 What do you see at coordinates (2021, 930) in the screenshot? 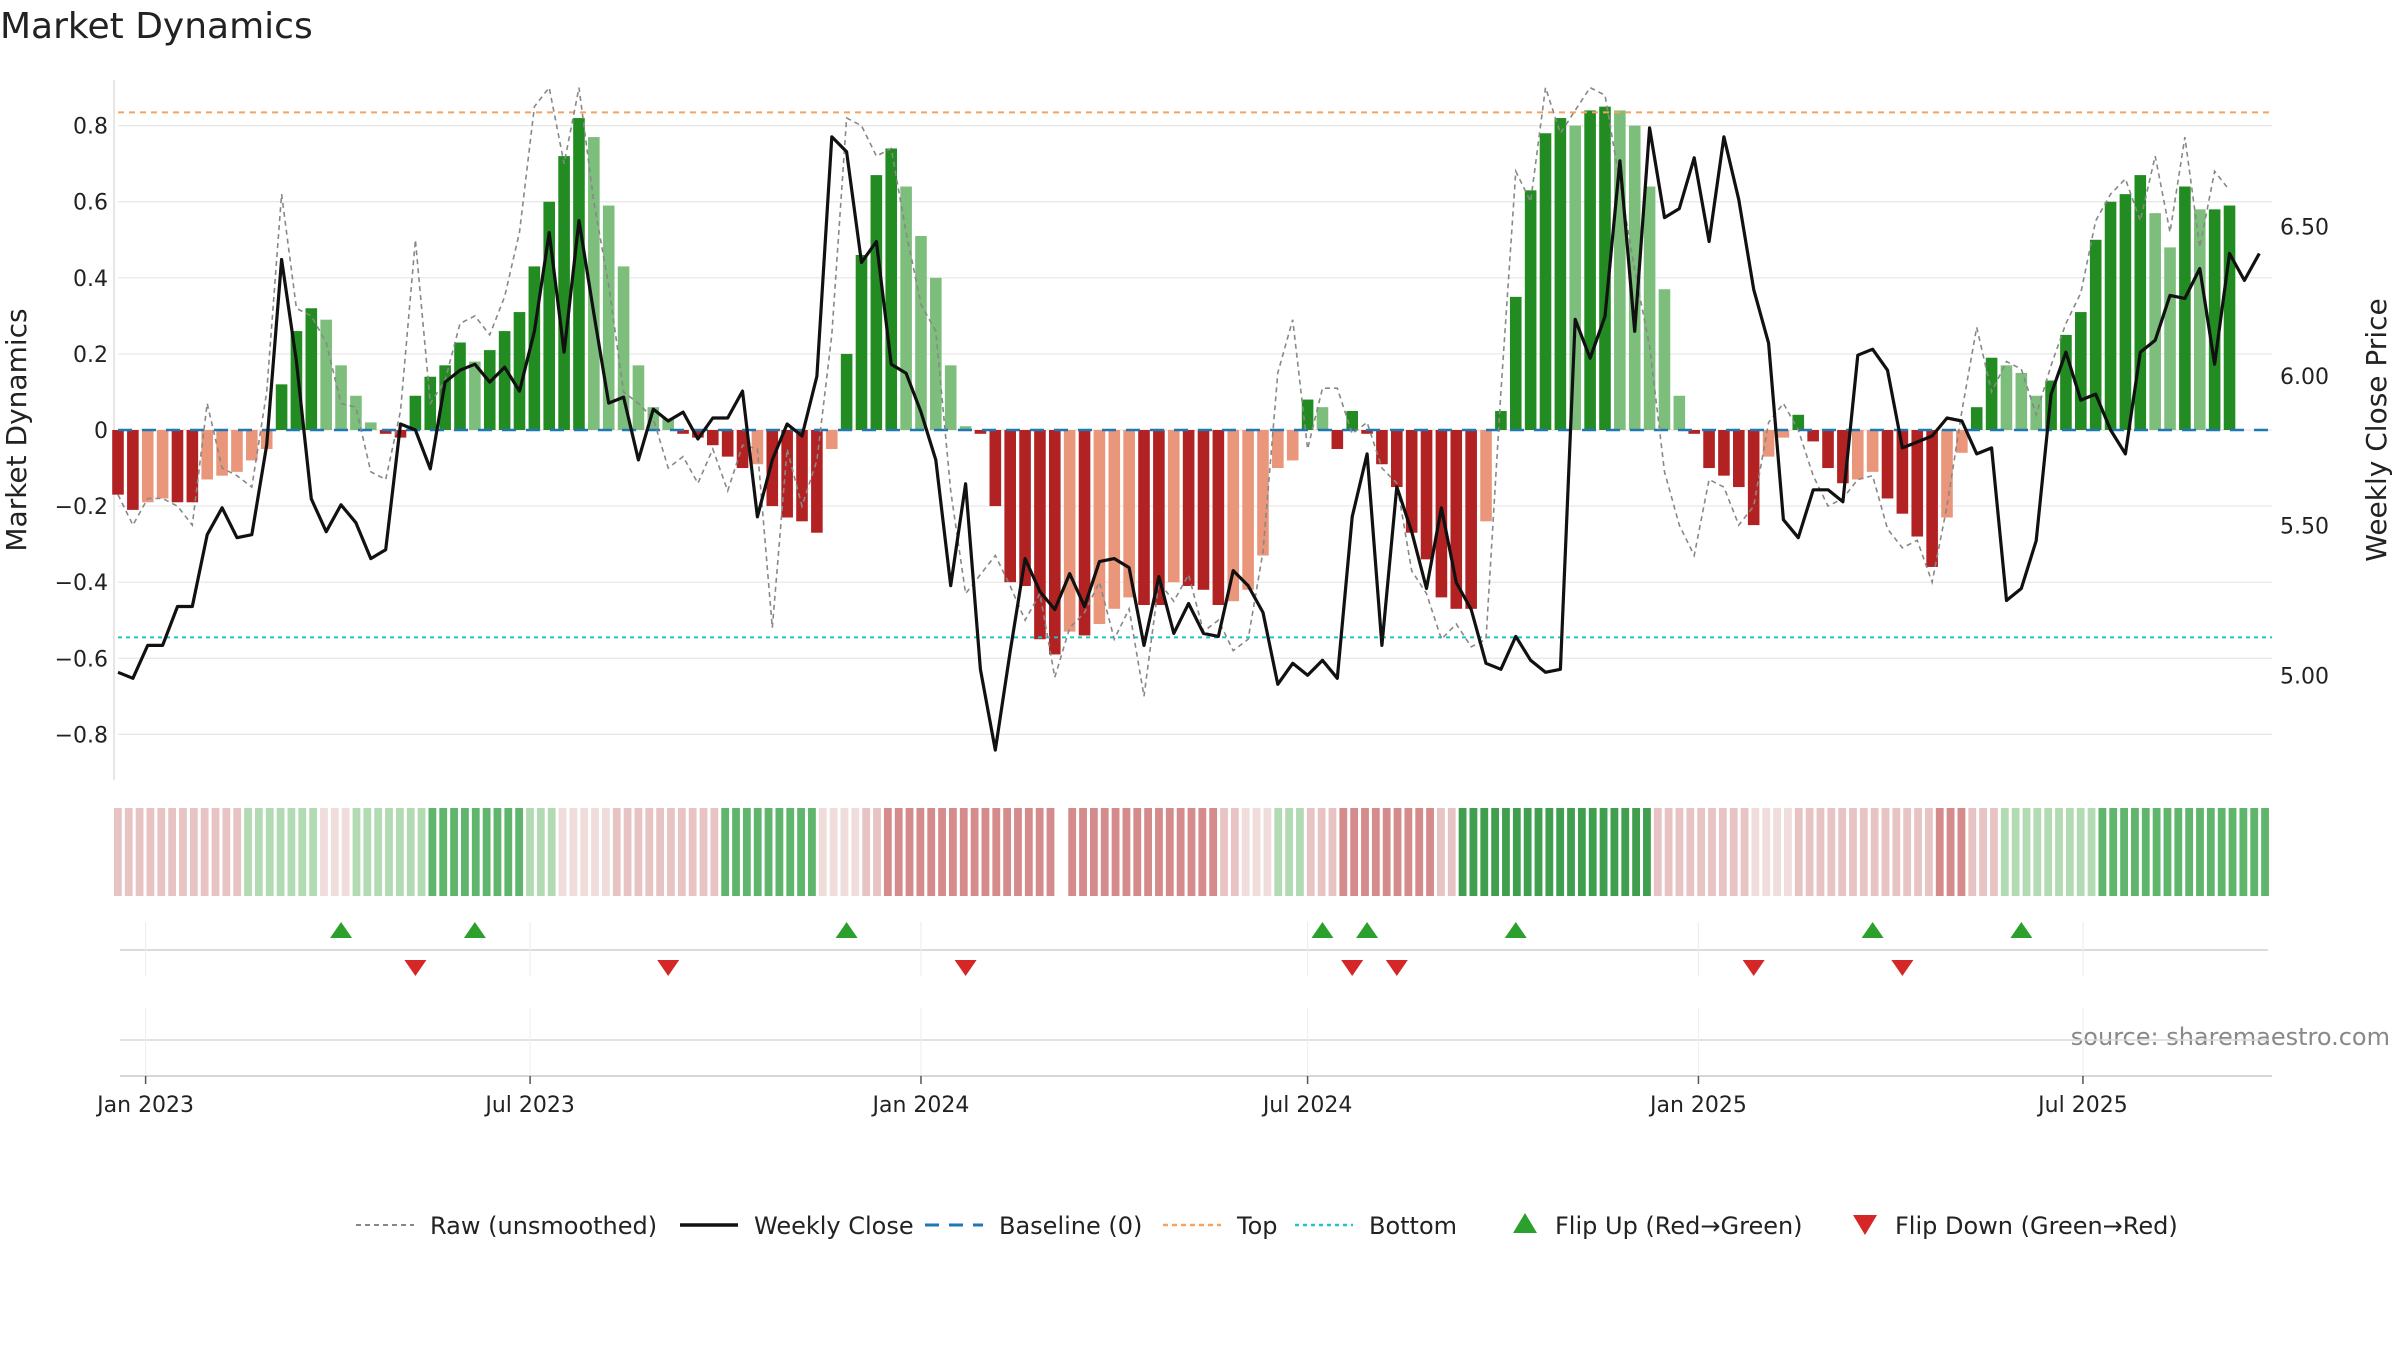
I see `flip-up-marker` at bounding box center [2021, 930].